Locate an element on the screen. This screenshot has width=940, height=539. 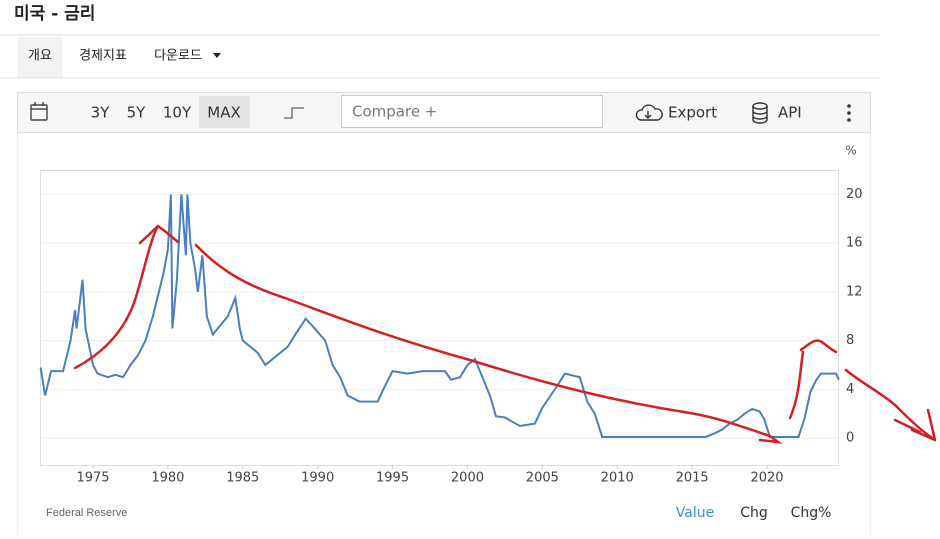
view-tab: Chg is located at coordinates (754, 513).